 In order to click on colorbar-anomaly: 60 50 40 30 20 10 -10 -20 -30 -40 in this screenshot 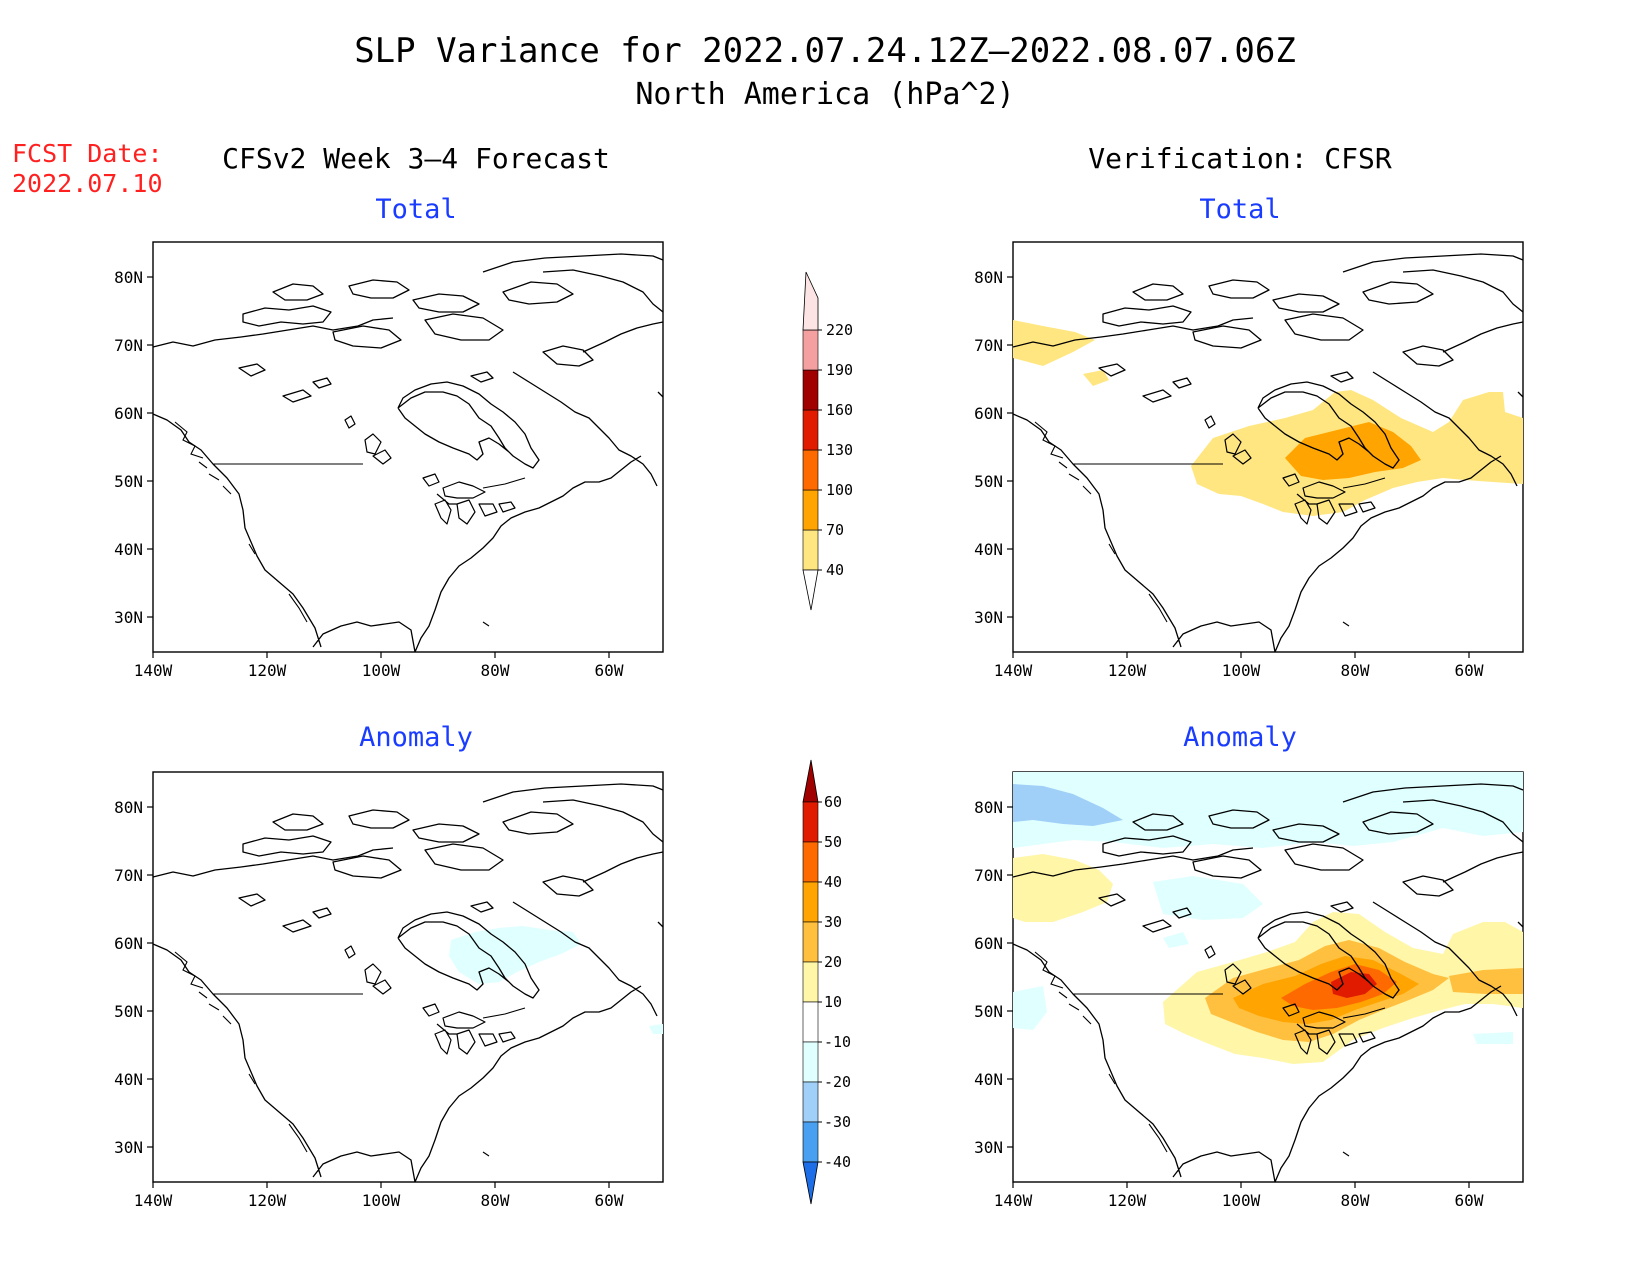, I will do `click(826, 982)`.